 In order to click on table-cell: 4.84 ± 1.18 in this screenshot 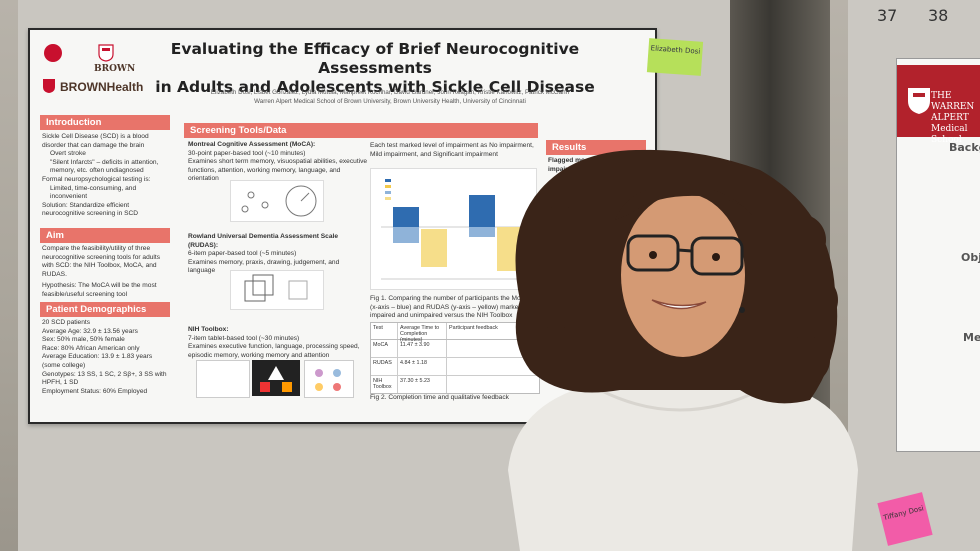, I will do `click(422, 366)`.